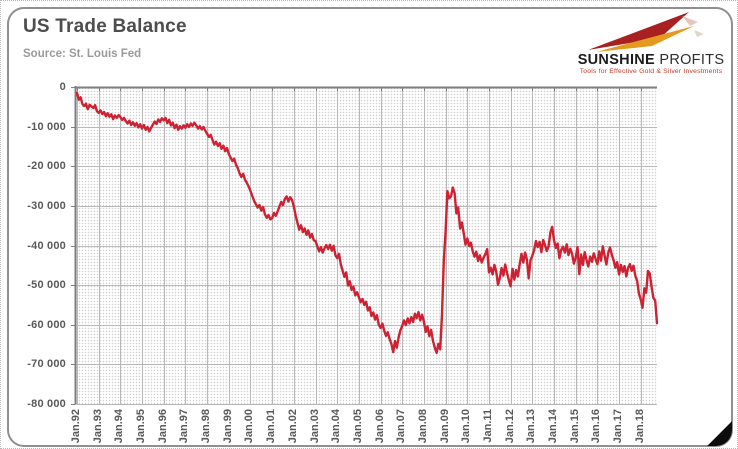 The width and height of the screenshot is (738, 449). What do you see at coordinates (292, 426) in the screenshot?
I see `x-axis-tick-label: Jan.02` at bounding box center [292, 426].